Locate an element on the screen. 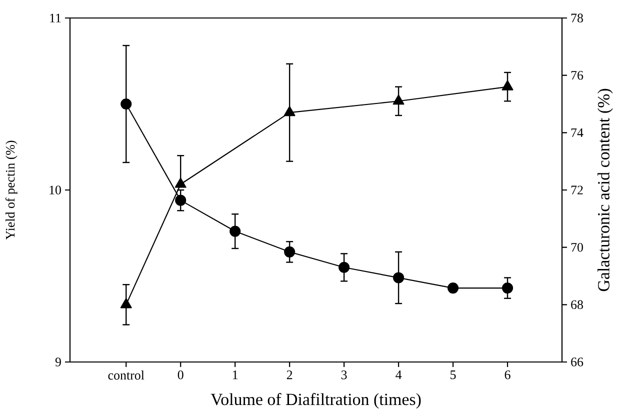 The width and height of the screenshot is (625, 416). y2-axis-title: Galacturonic acid content (%) is located at coordinates (605, 190).